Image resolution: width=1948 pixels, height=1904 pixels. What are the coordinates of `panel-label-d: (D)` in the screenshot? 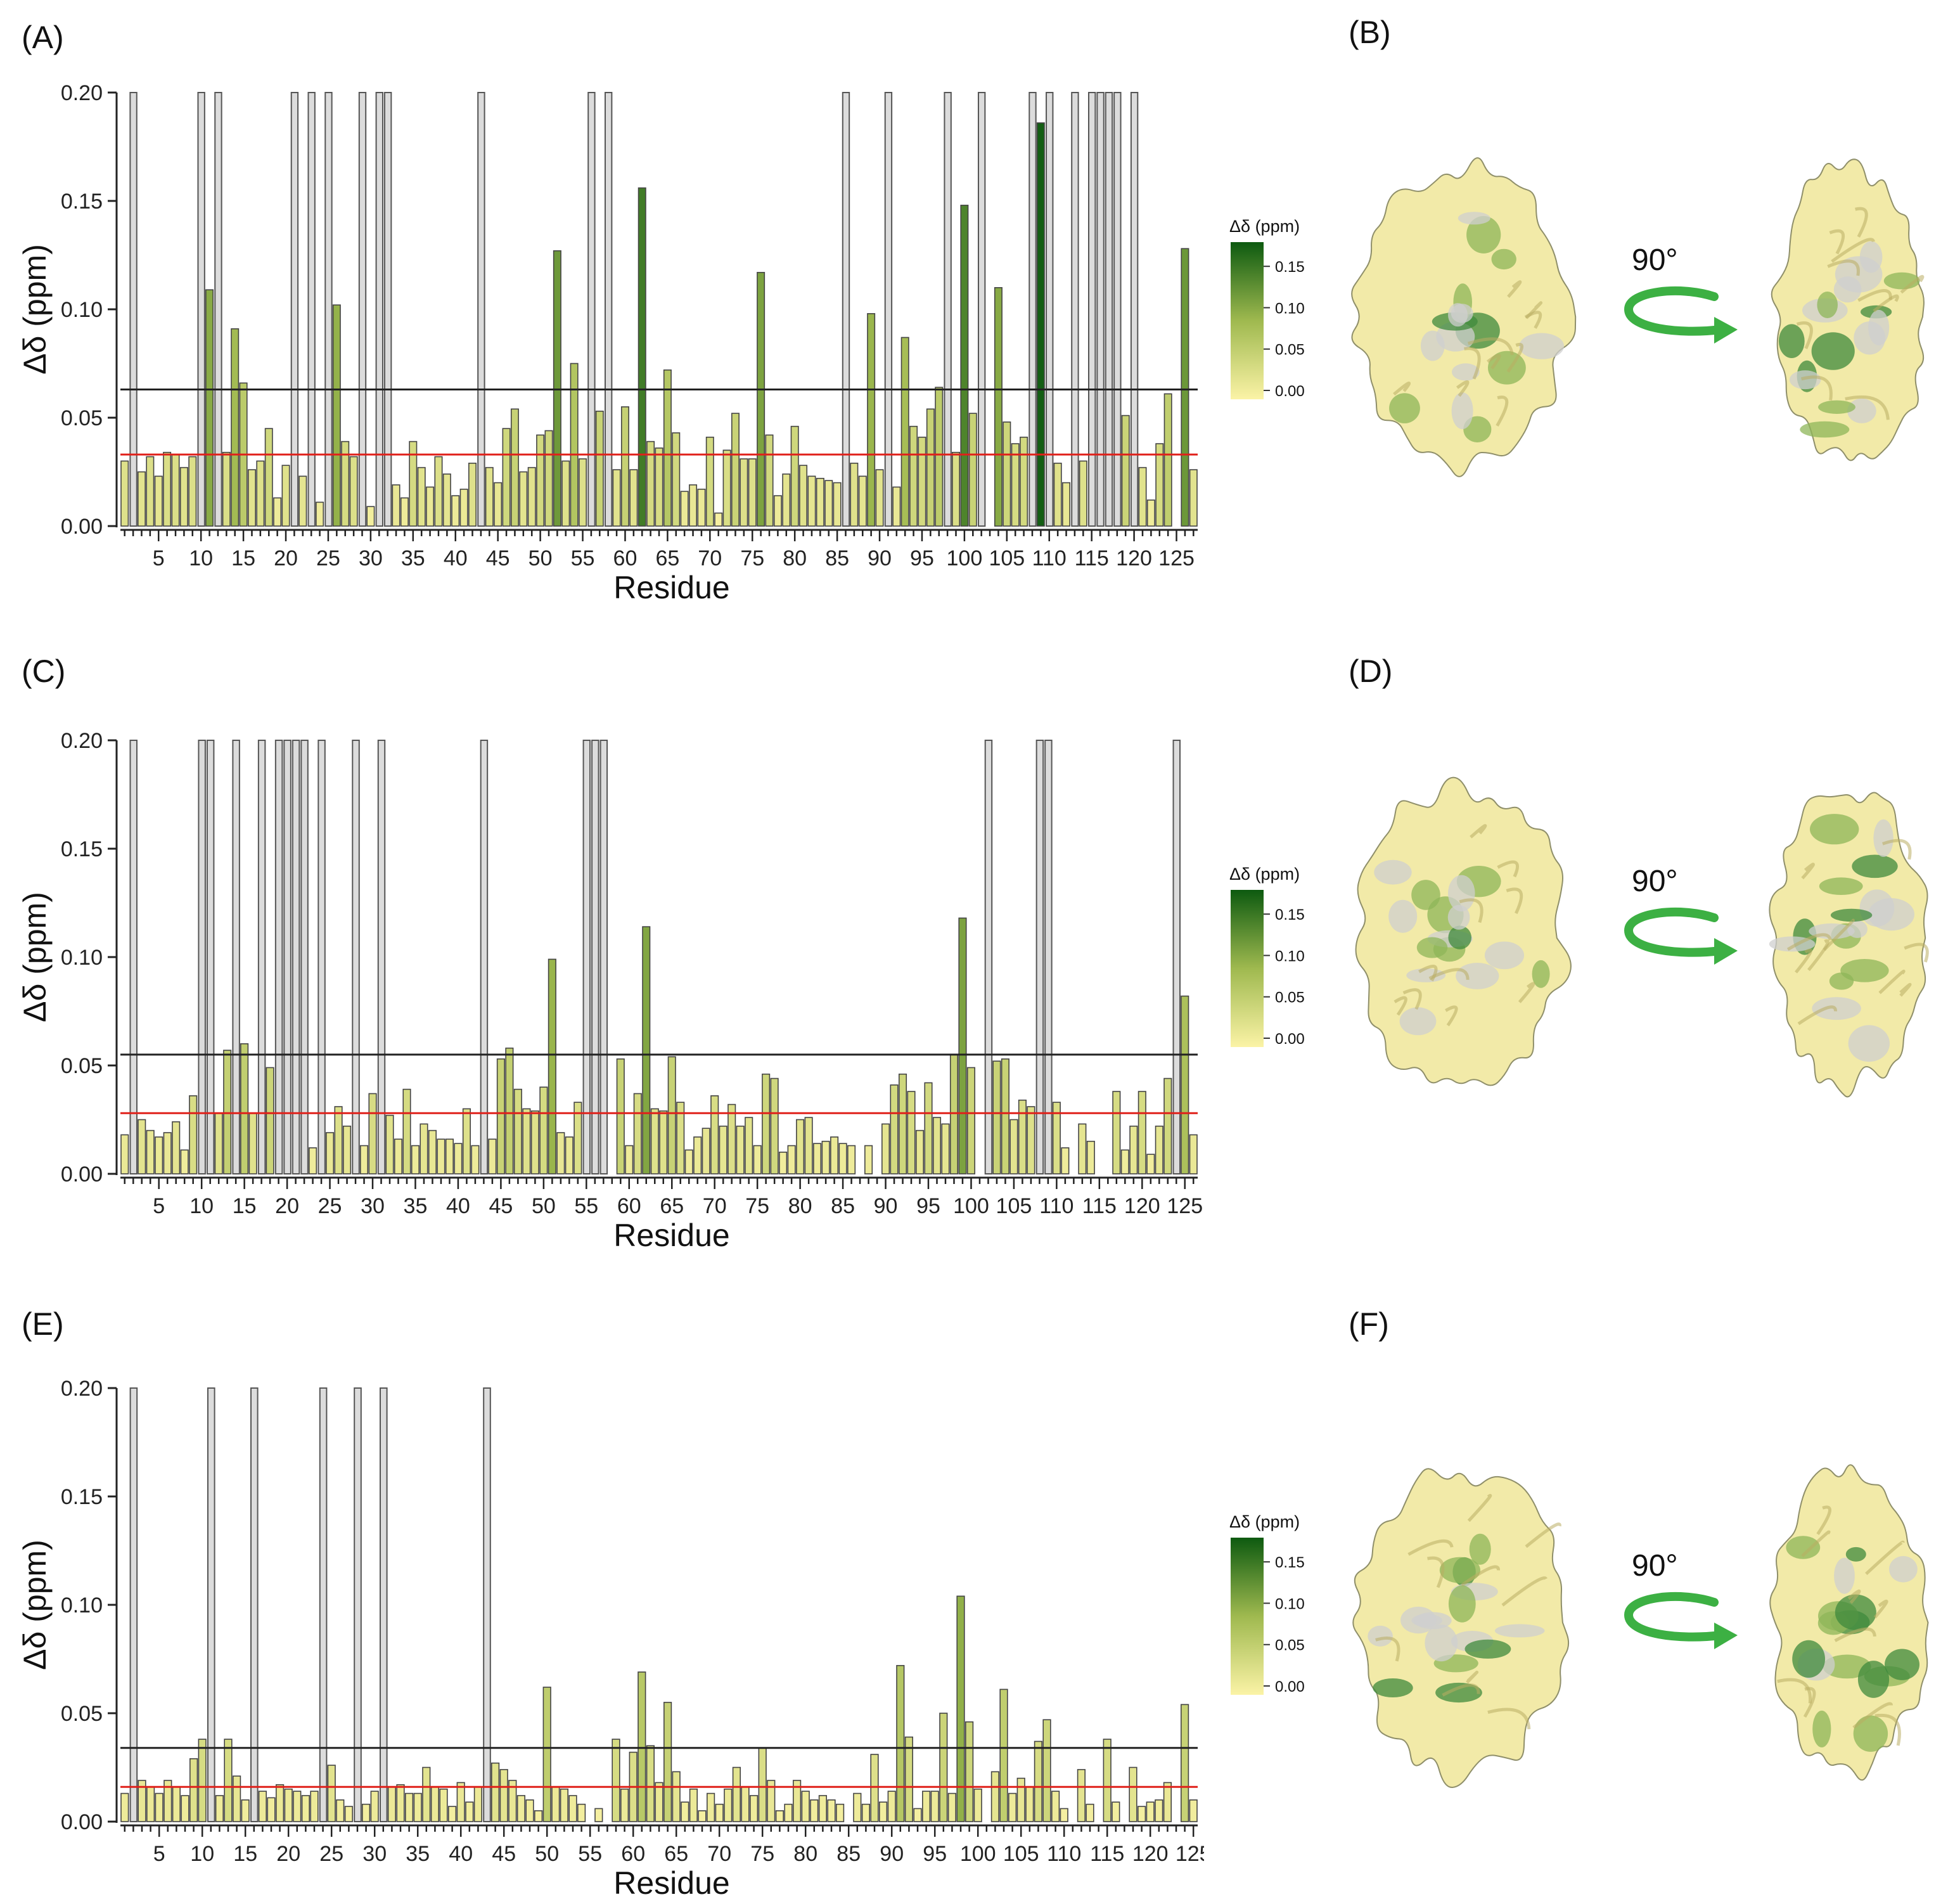 It's located at (1371, 671).